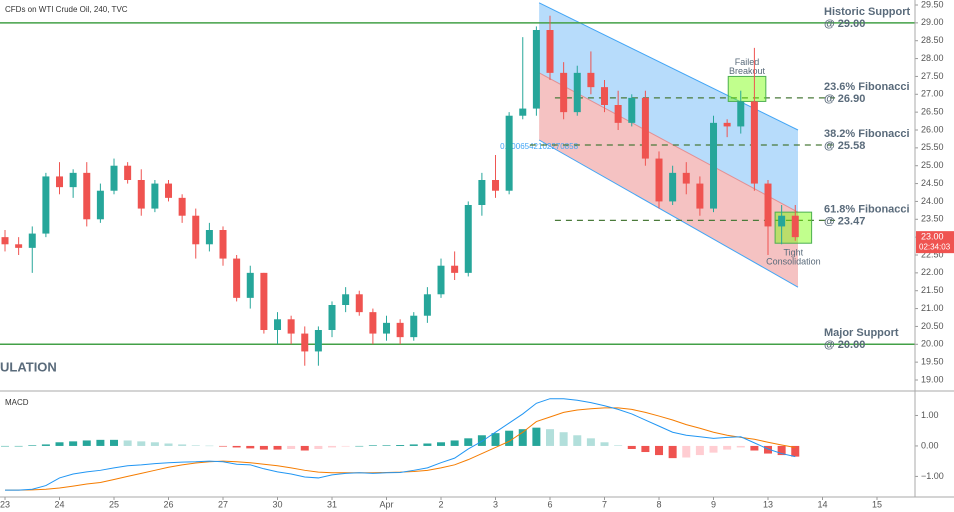  Describe the element at coordinates (932, 290) in the screenshot. I see `y-tick-label: 21.50` at that location.